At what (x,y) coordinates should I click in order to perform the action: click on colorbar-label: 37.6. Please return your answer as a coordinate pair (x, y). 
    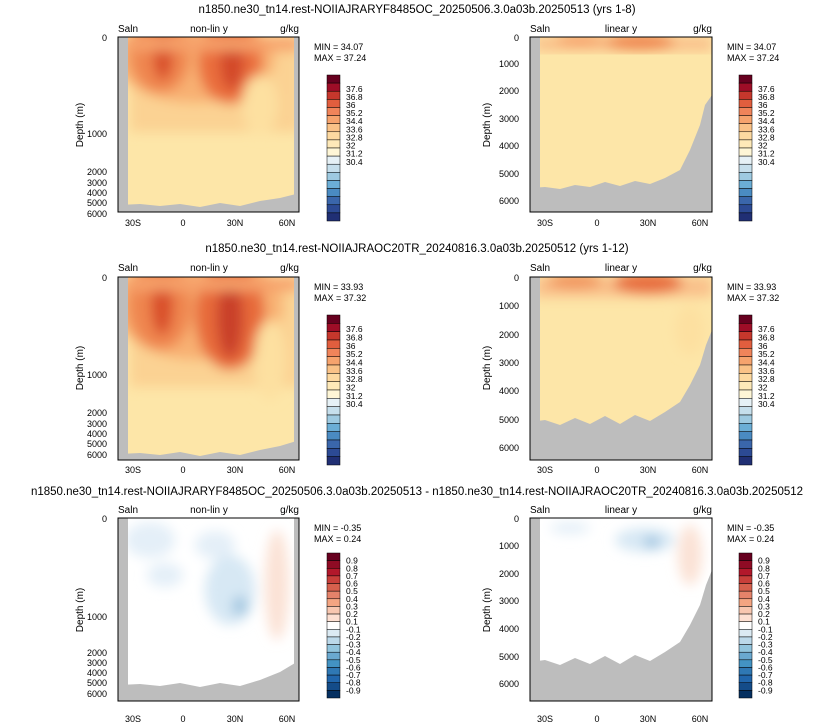
    Looking at the image, I should click on (766, 329).